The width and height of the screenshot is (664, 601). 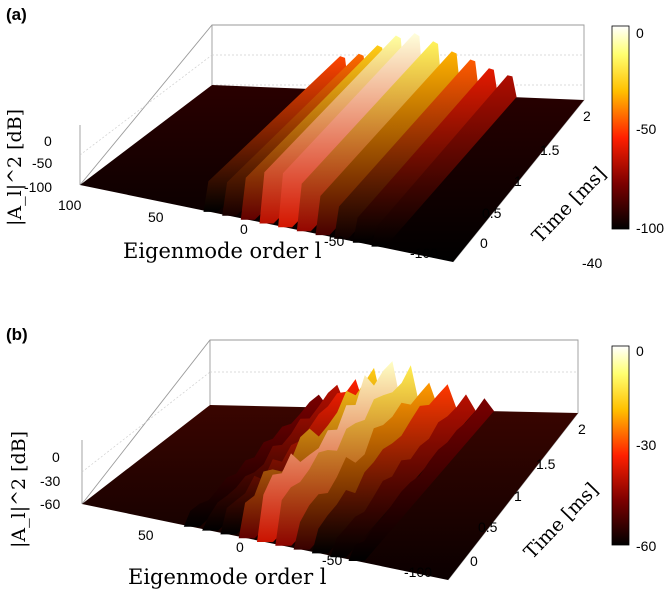 What do you see at coordinates (16, 14) in the screenshot?
I see `panel-a-label: (a)` at bounding box center [16, 14].